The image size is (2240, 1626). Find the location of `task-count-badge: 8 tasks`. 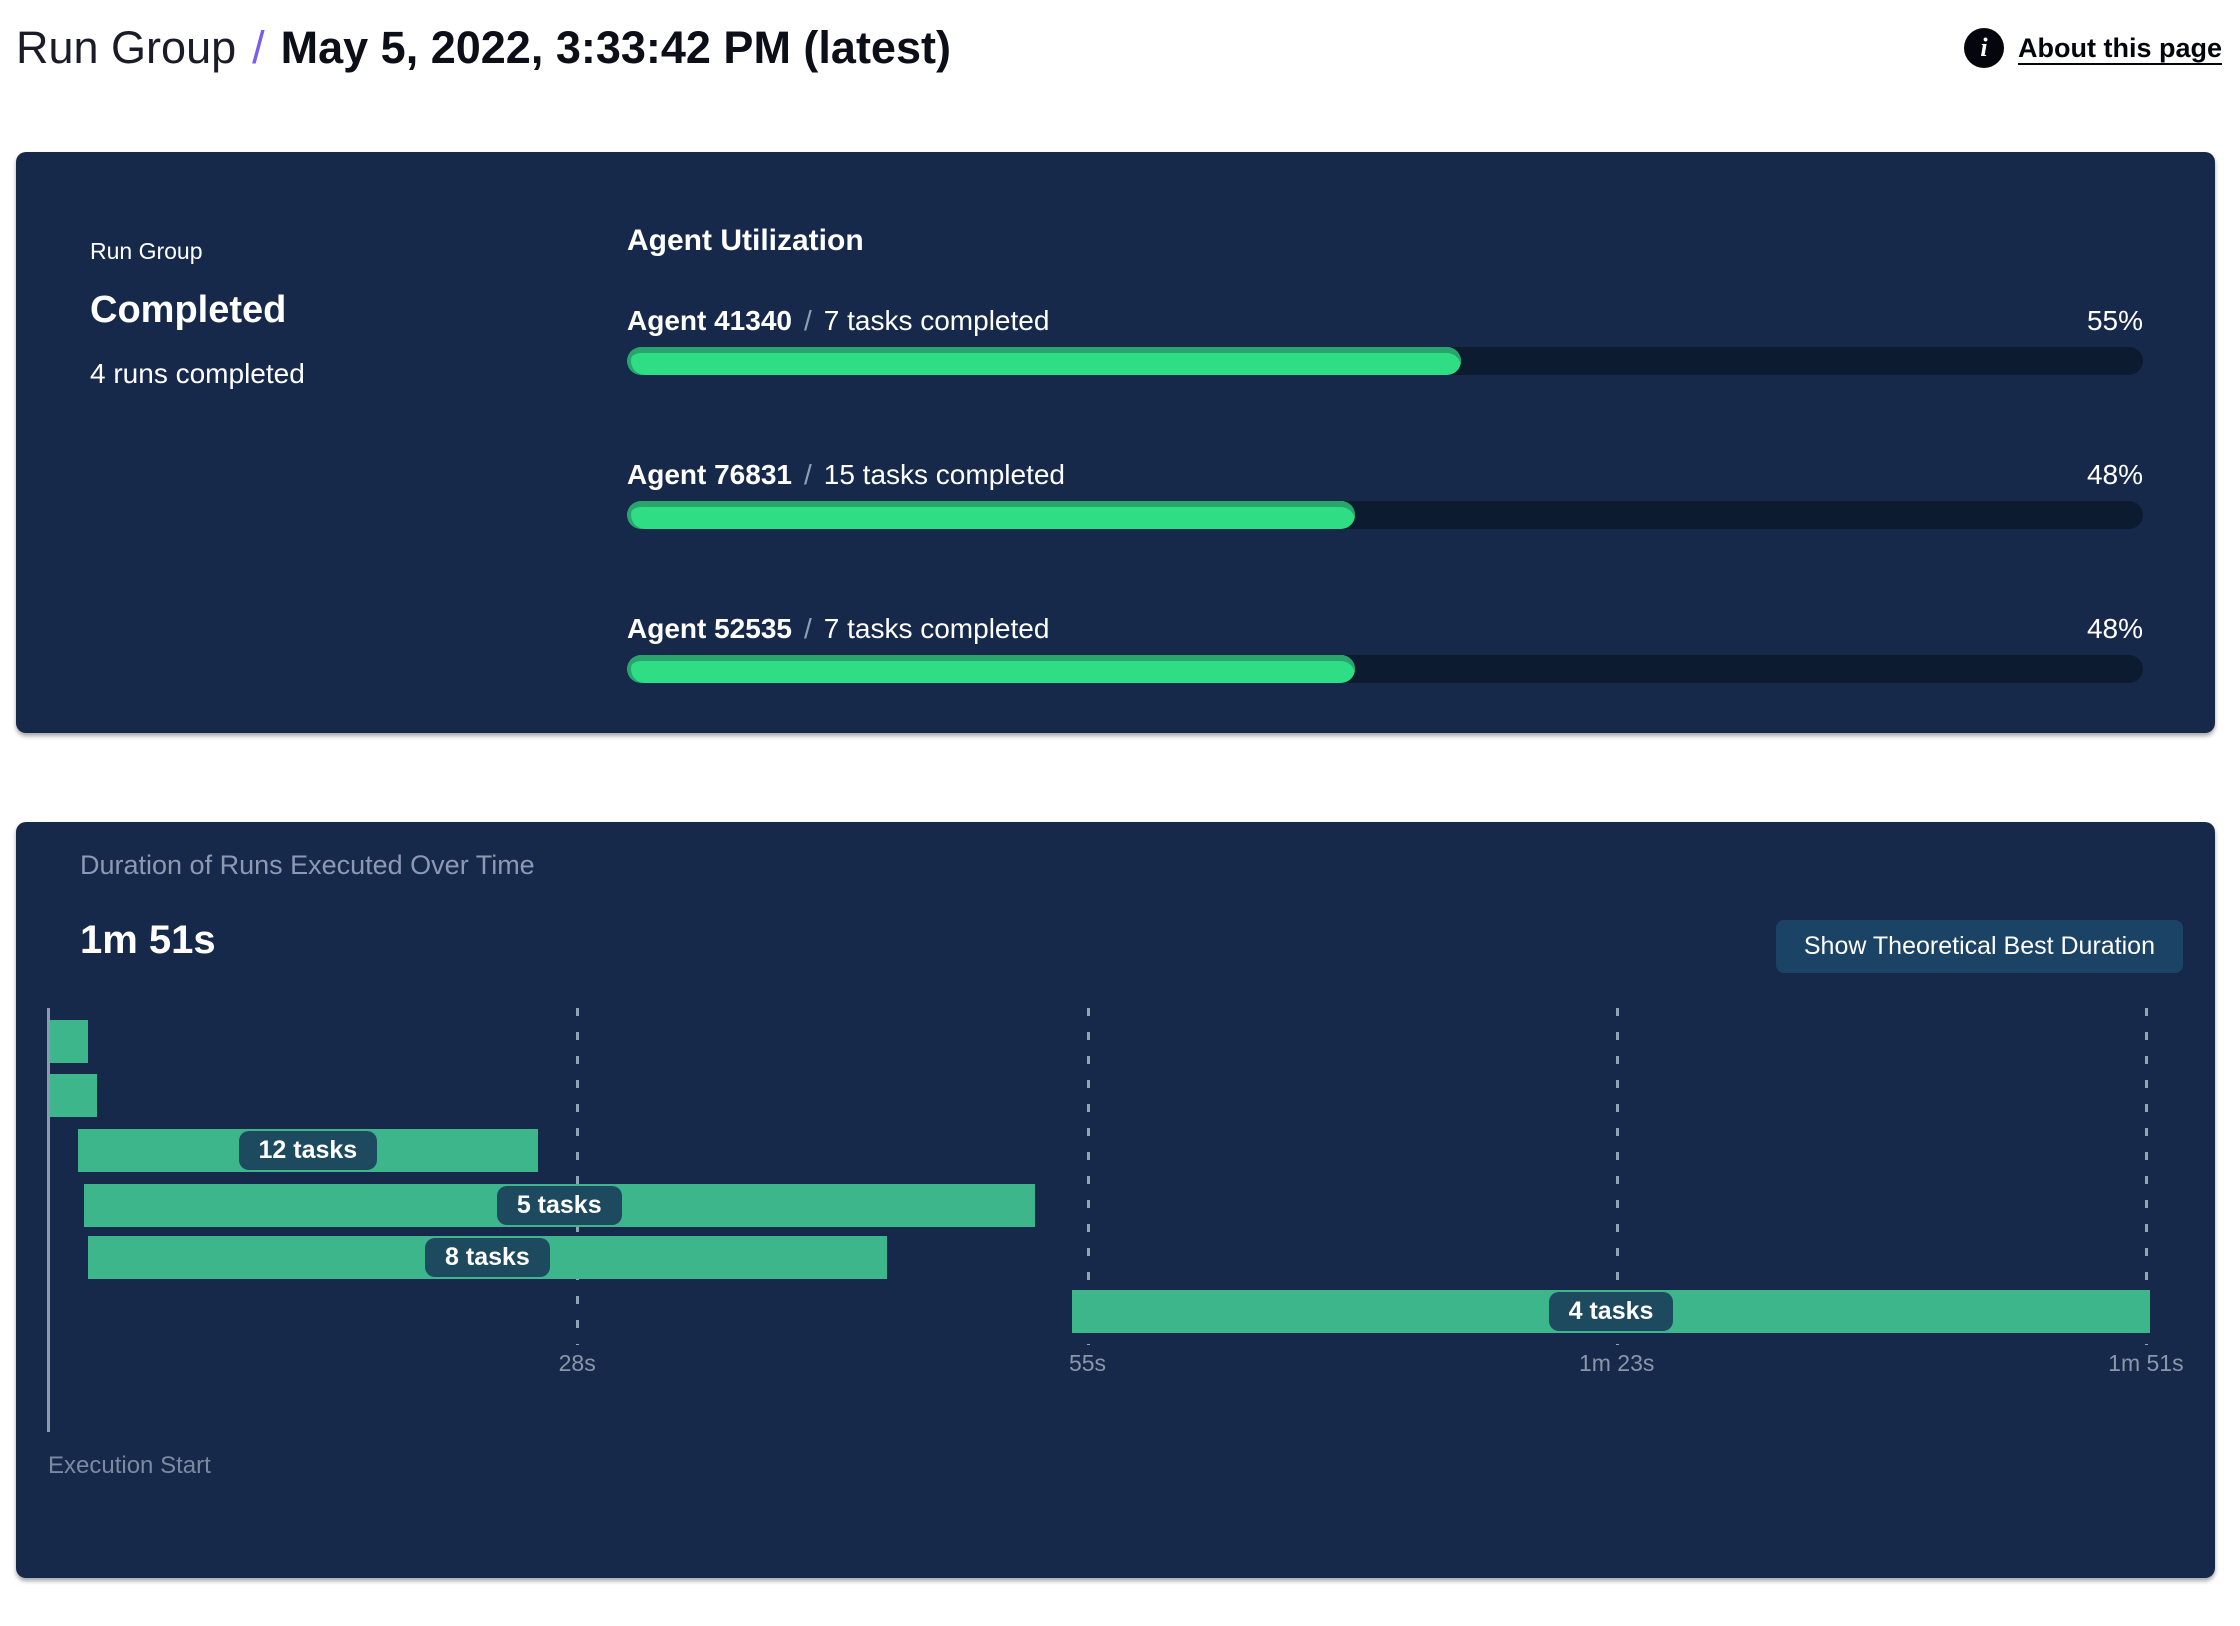

task-count-badge: 8 tasks is located at coordinates (487, 1257).